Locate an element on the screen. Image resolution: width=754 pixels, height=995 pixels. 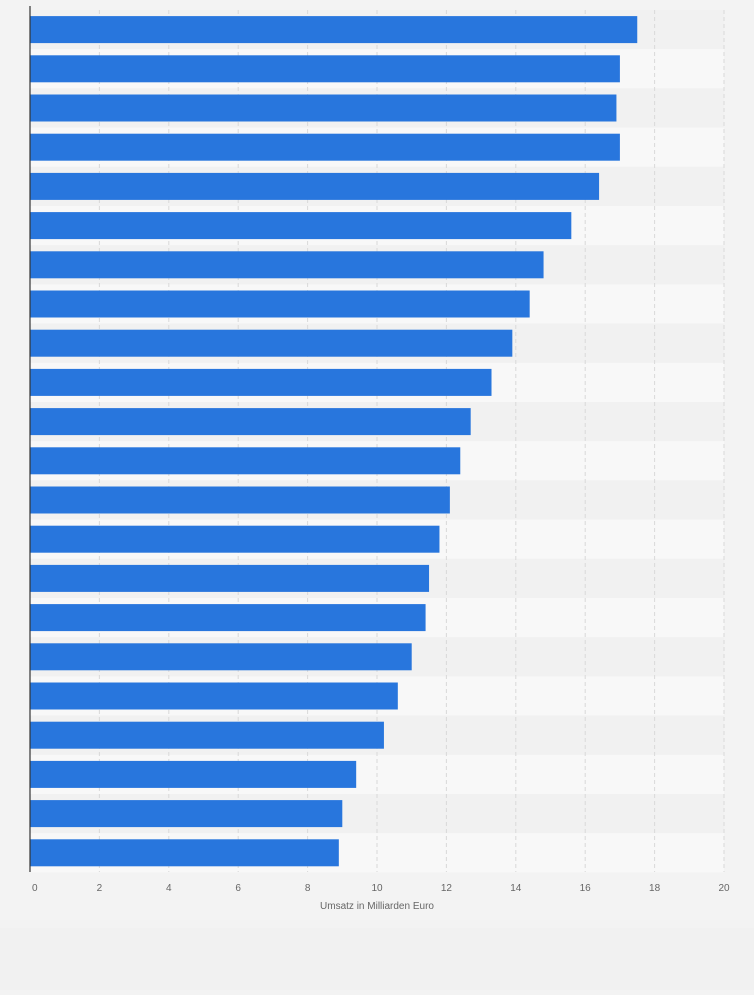
x-tick-labels: 0 2 4 6 8 10 12 14 16 18 20 is located at coordinates (381, 888).